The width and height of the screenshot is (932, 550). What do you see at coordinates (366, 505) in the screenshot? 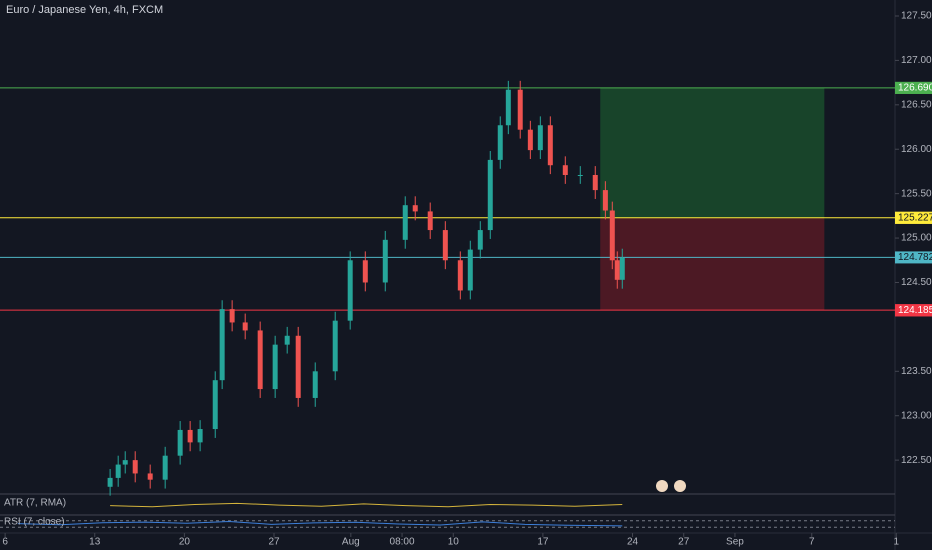
I see `atr-line` at bounding box center [366, 505].